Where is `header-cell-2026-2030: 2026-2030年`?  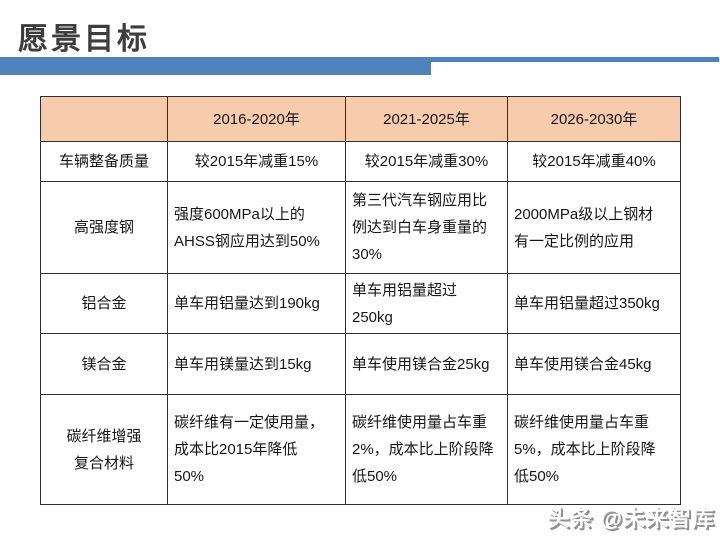
header-cell-2026-2030: 2026-2030年 is located at coordinates (594, 119).